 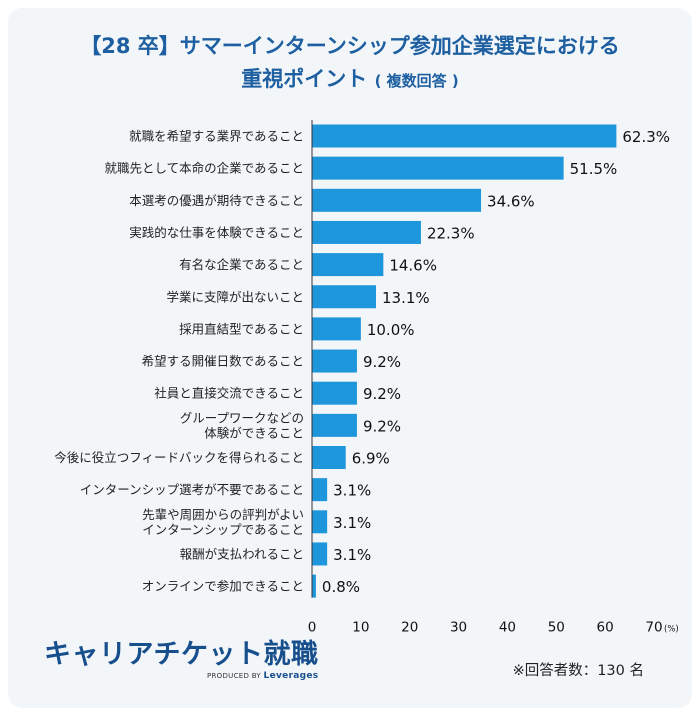 What do you see at coordinates (216, 136) in the screenshot?
I see `category-label: 就職を希望する業界であること` at bounding box center [216, 136].